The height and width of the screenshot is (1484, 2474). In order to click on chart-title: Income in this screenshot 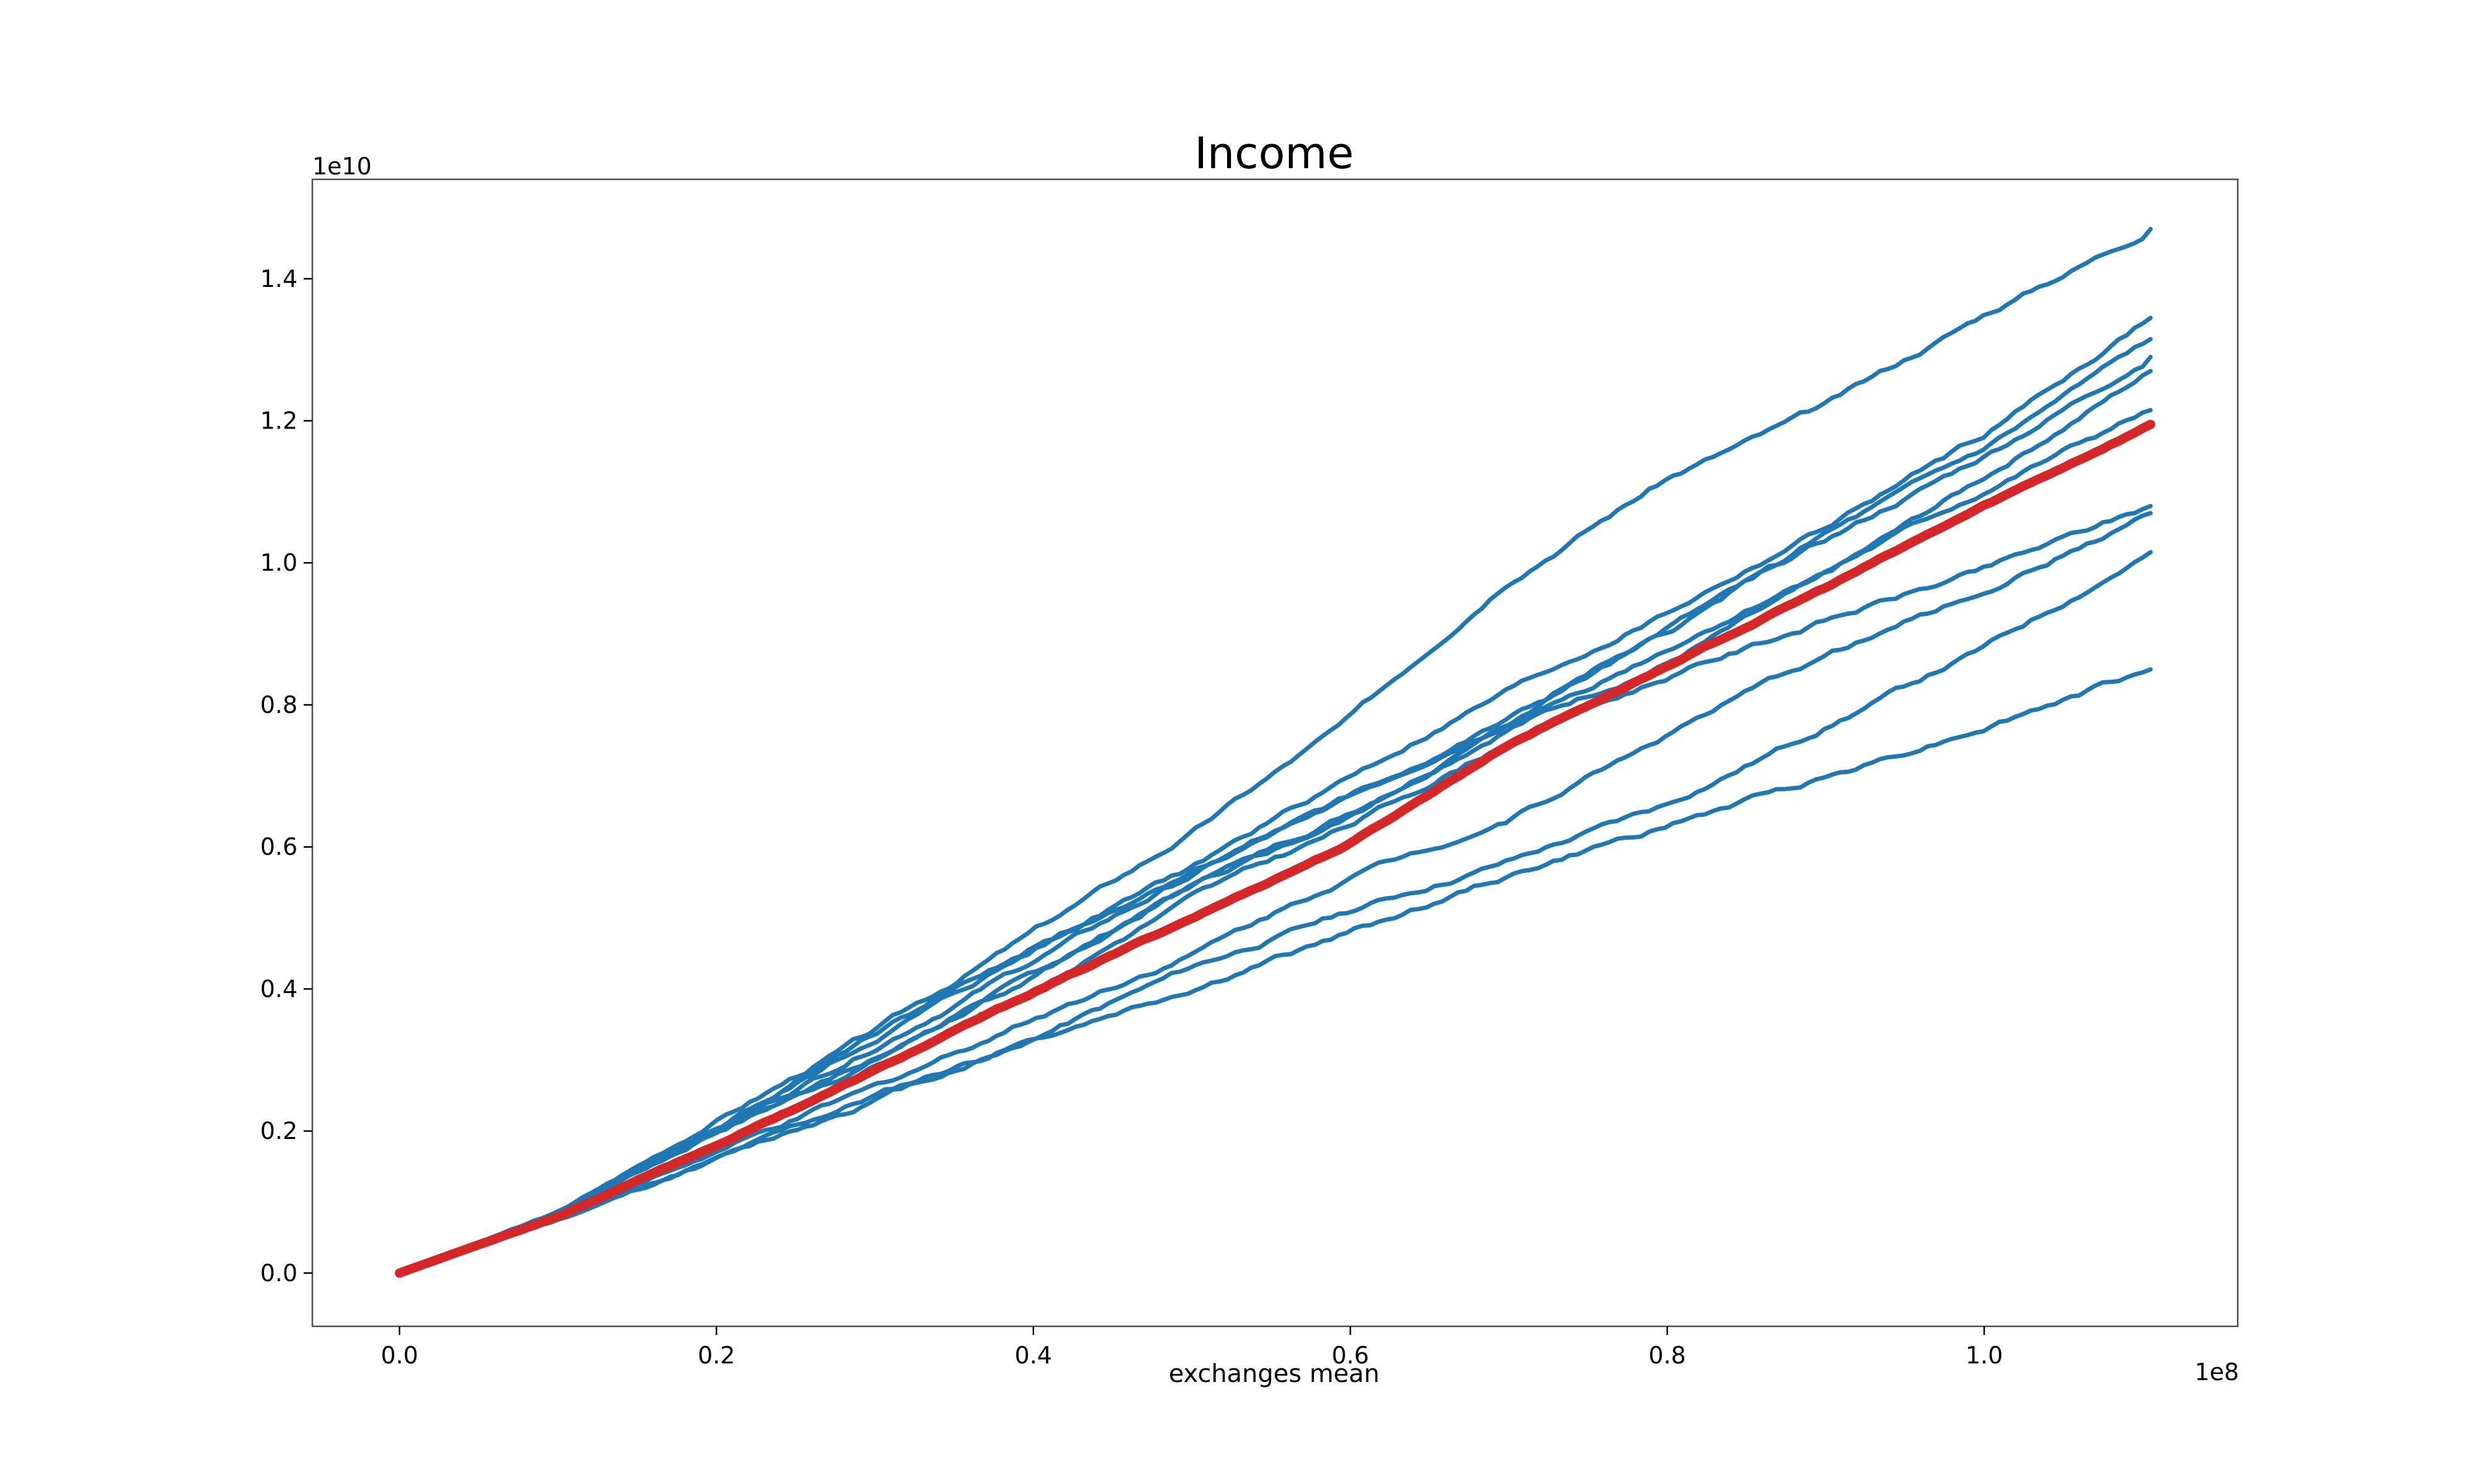, I will do `click(1274, 153)`.